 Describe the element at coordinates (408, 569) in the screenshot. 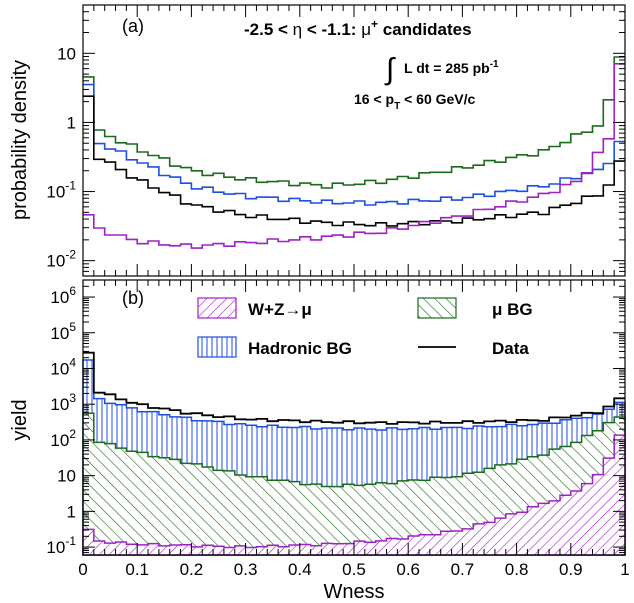

I see `x-tick-label: 0.6` at that location.